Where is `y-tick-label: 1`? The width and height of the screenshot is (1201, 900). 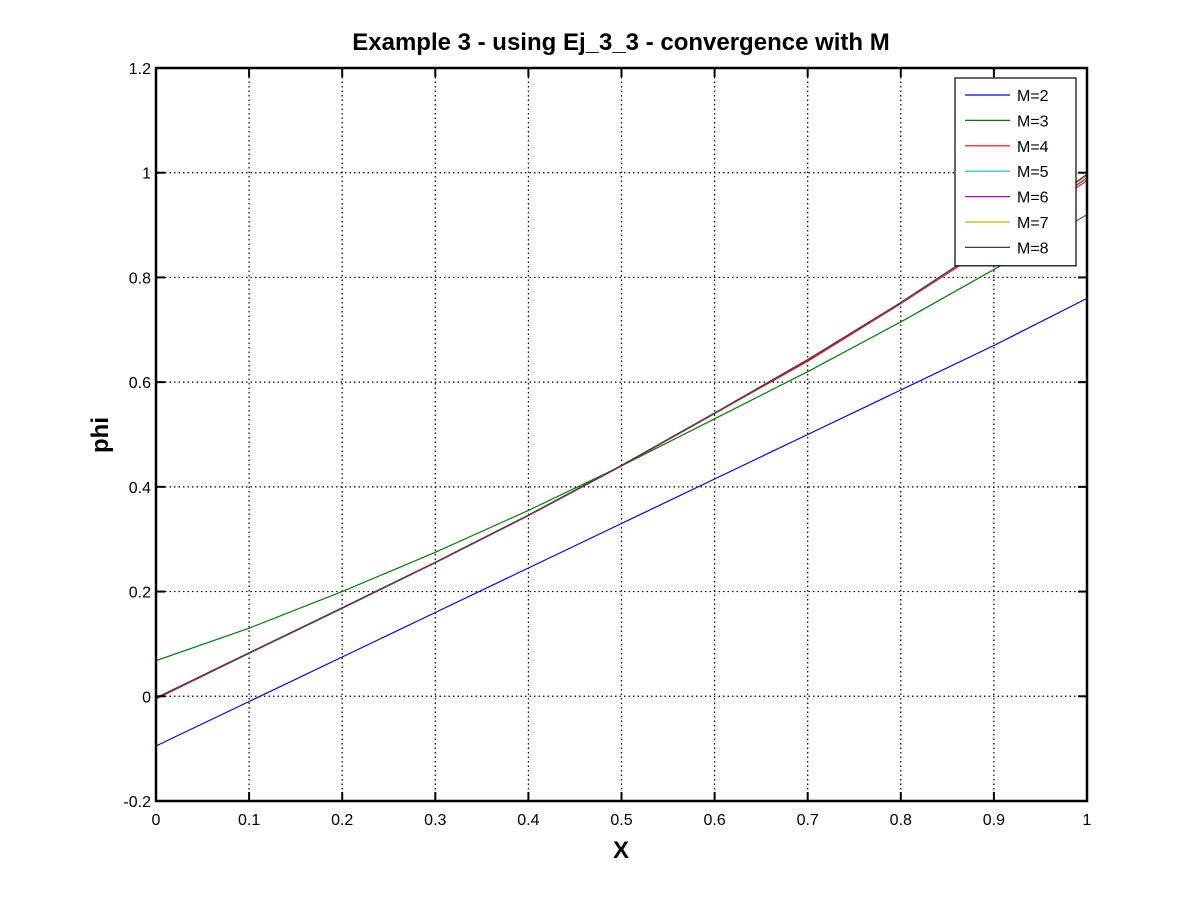
y-tick-label: 1 is located at coordinates (146, 174).